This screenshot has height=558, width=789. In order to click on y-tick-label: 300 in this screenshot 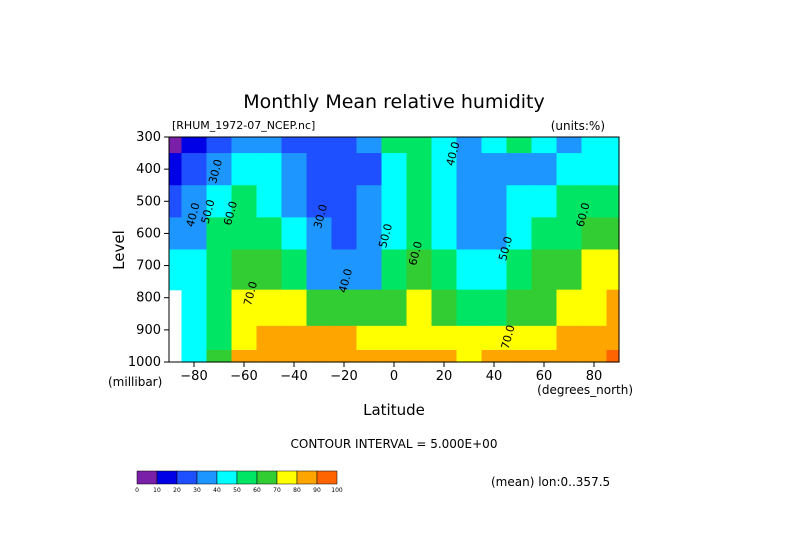, I will do `click(148, 137)`.